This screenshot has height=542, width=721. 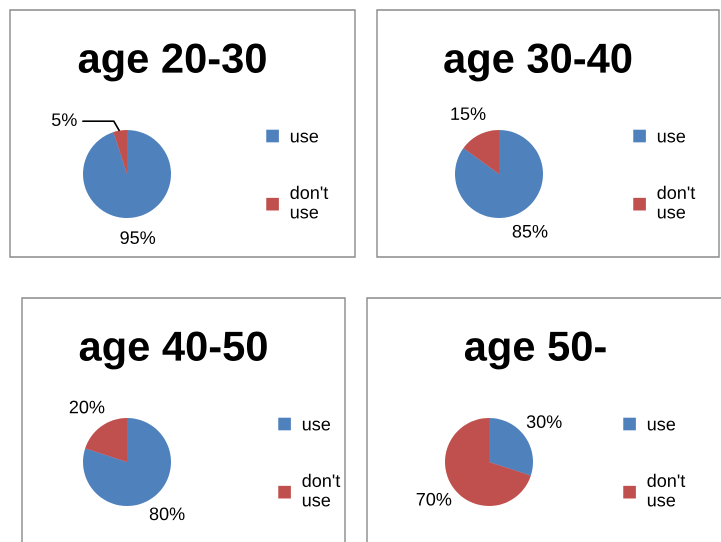 What do you see at coordinates (538, 62) in the screenshot?
I see `chart-title: age 30-40` at bounding box center [538, 62].